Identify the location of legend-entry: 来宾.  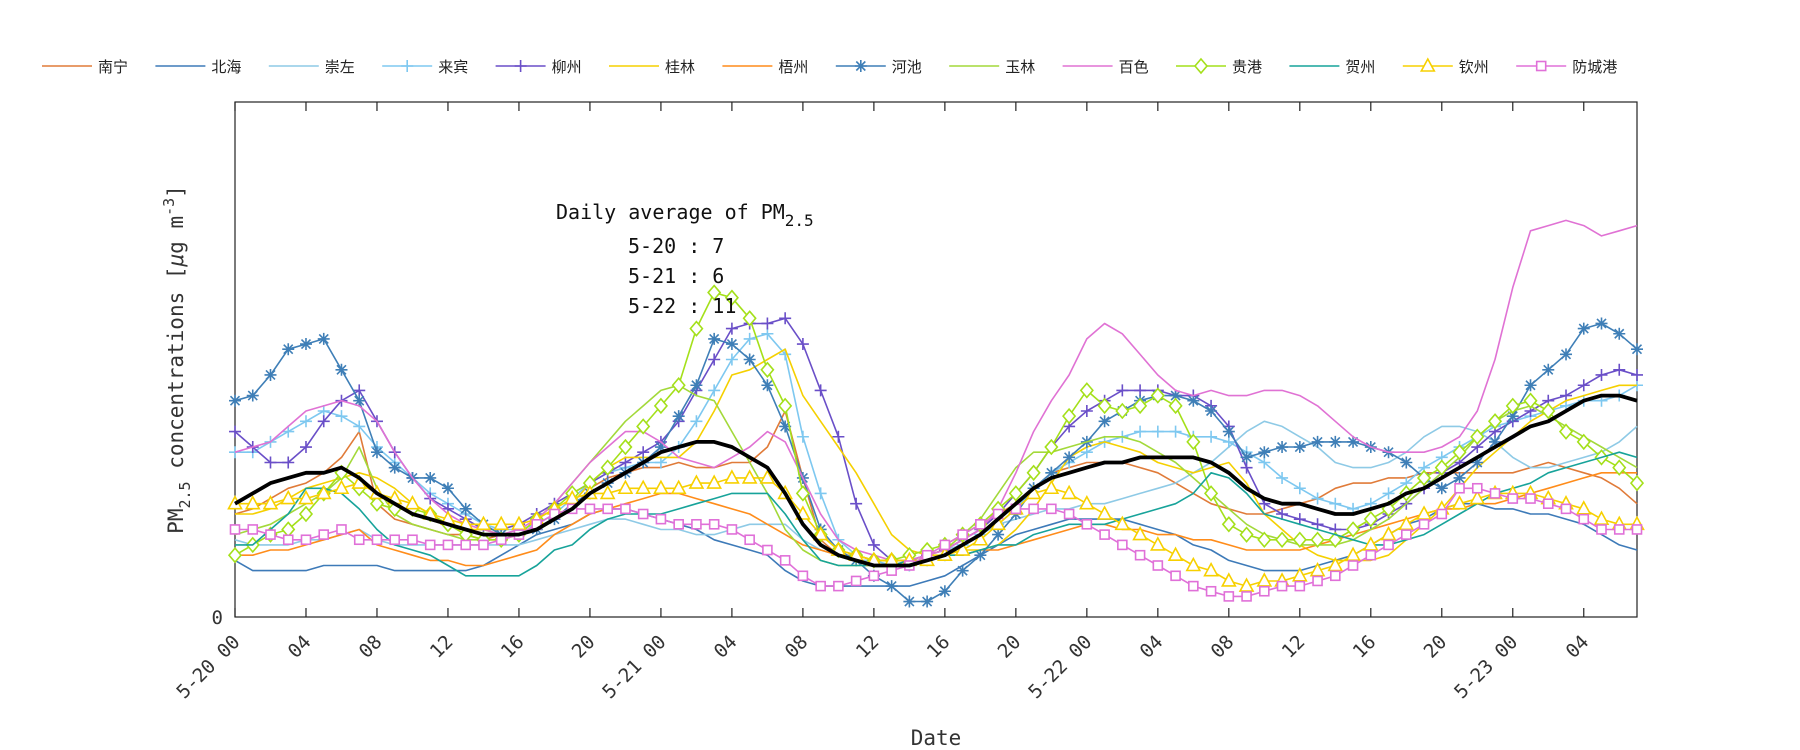
(425, 67).